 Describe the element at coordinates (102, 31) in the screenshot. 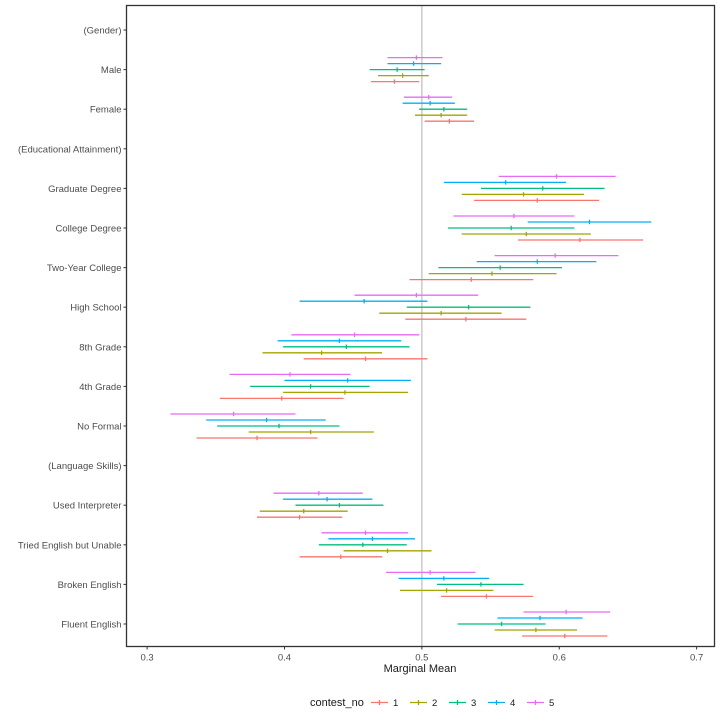

I see `y-tick-label: (Gender)` at that location.